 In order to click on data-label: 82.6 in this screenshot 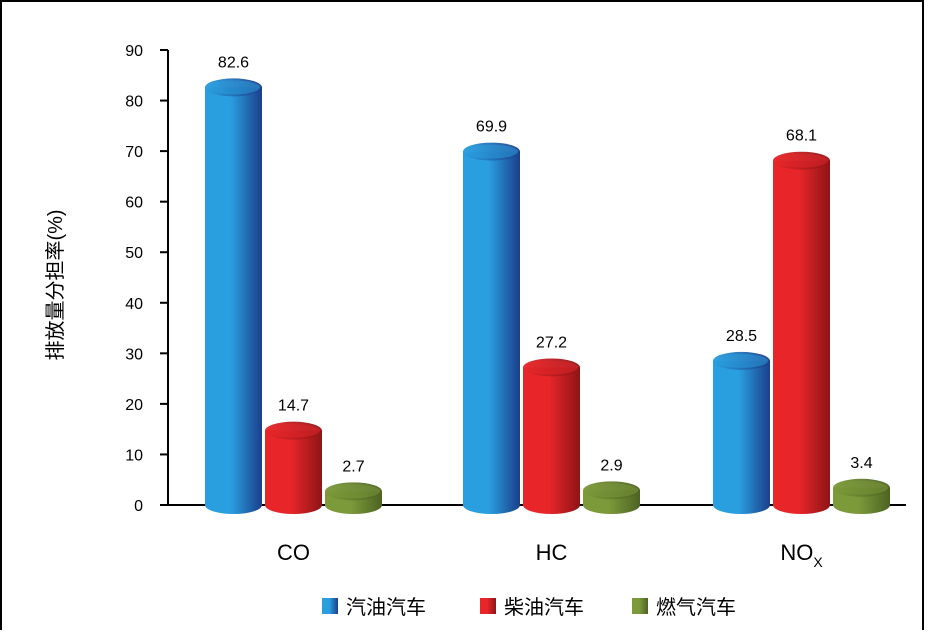, I will do `click(233, 62)`.